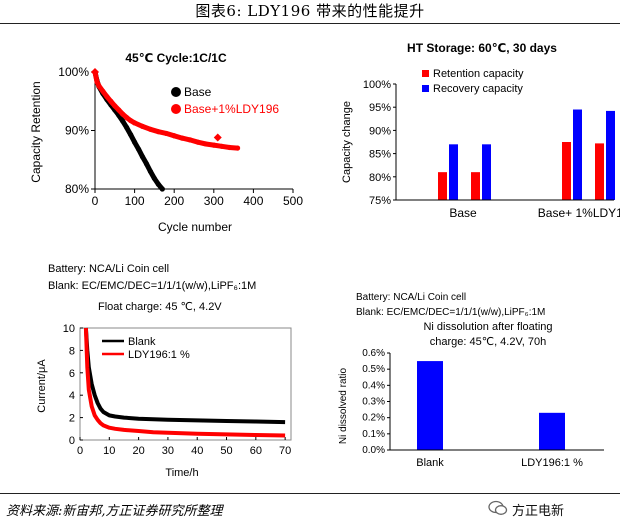  I want to click on legend-label: Recovery capacity, so click(478, 89).